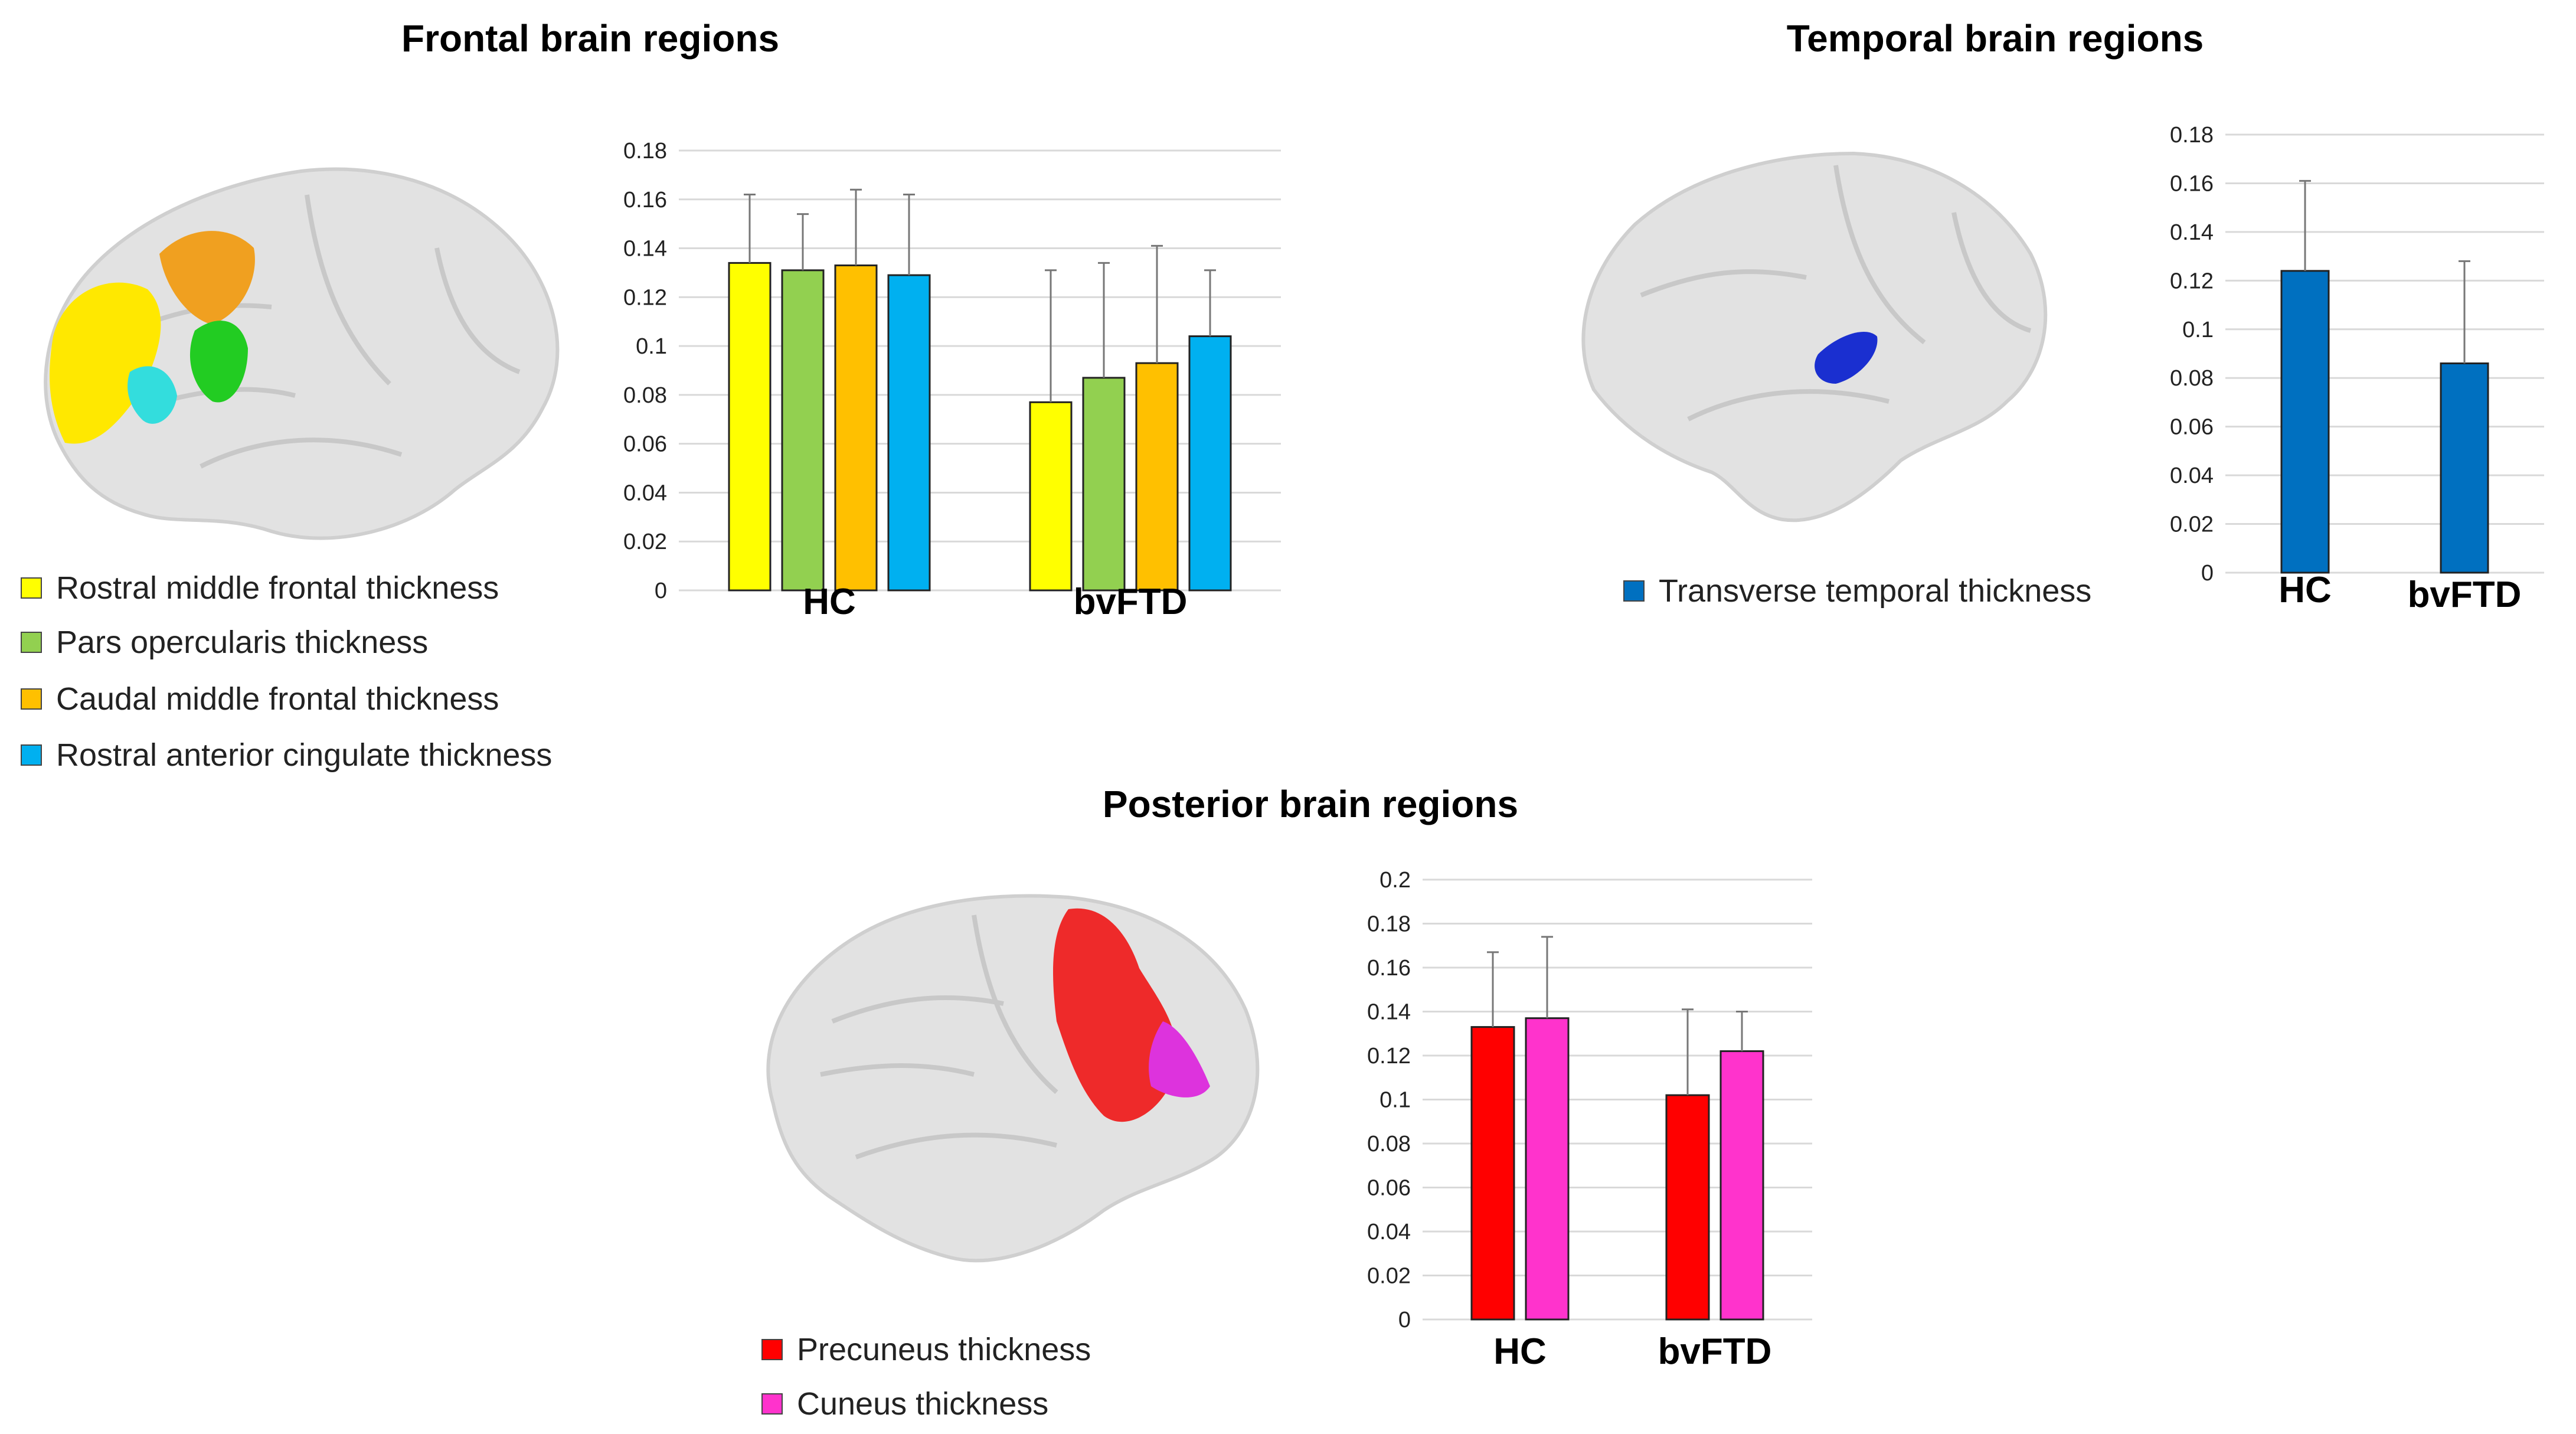  What do you see at coordinates (304, 755) in the screenshot?
I see `legend-label: Rostral anterior cingulate thickness` at bounding box center [304, 755].